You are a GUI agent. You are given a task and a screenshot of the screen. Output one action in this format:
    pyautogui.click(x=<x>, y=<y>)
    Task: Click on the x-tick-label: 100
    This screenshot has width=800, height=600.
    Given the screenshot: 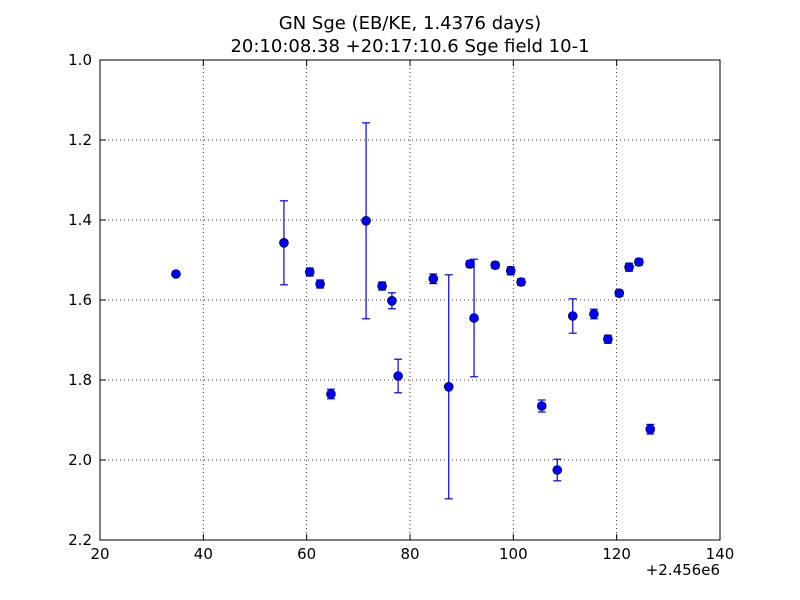 What is the action you would take?
    pyautogui.click(x=513, y=554)
    